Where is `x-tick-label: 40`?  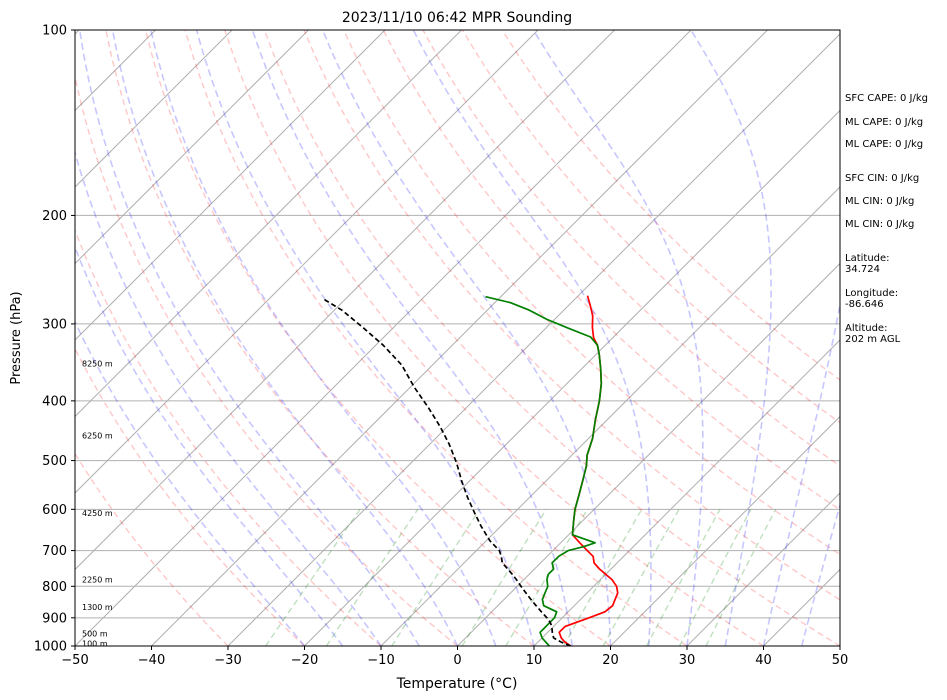
x-tick-label: 40 is located at coordinates (763, 660).